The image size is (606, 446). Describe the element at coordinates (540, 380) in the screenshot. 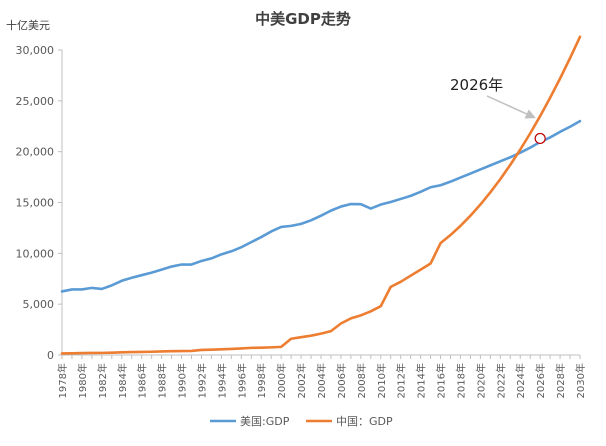

I see `x-tick-label: 2026年` at that location.